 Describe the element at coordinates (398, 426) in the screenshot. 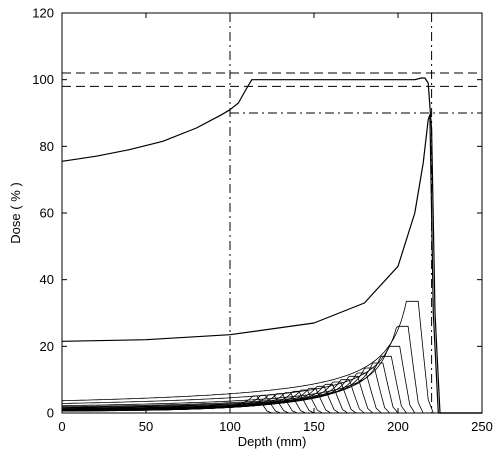

I see `x-tick-label: 200` at that location.